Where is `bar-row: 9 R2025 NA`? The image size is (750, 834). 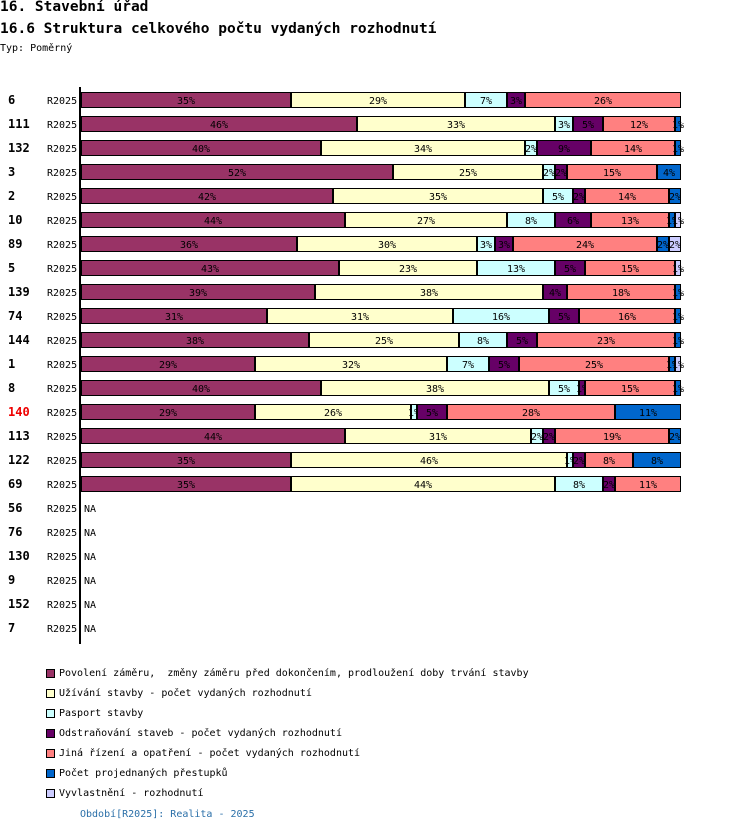 bar-row: 9 R2025 NA is located at coordinates (52, 580).